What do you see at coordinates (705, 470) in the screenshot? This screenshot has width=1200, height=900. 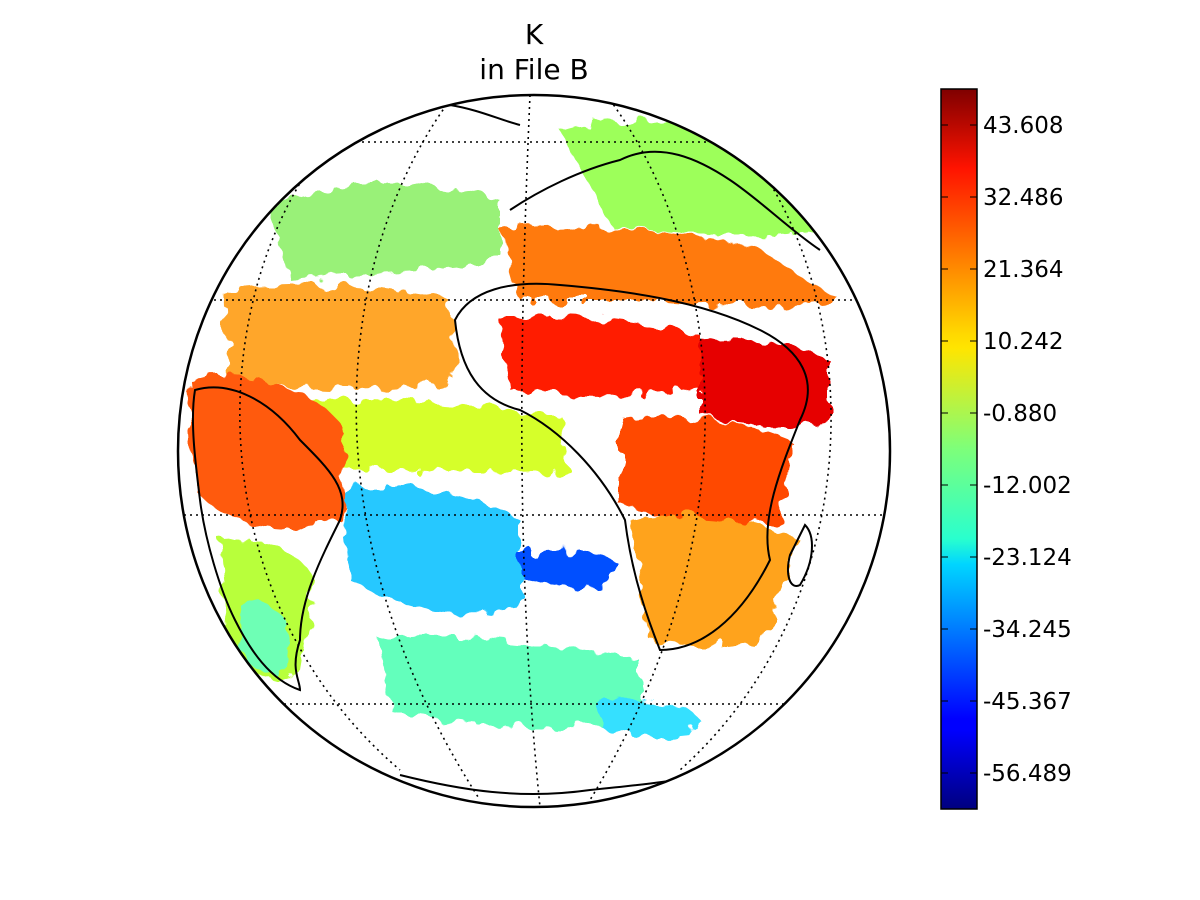 I see `field-central-africa` at bounding box center [705, 470].